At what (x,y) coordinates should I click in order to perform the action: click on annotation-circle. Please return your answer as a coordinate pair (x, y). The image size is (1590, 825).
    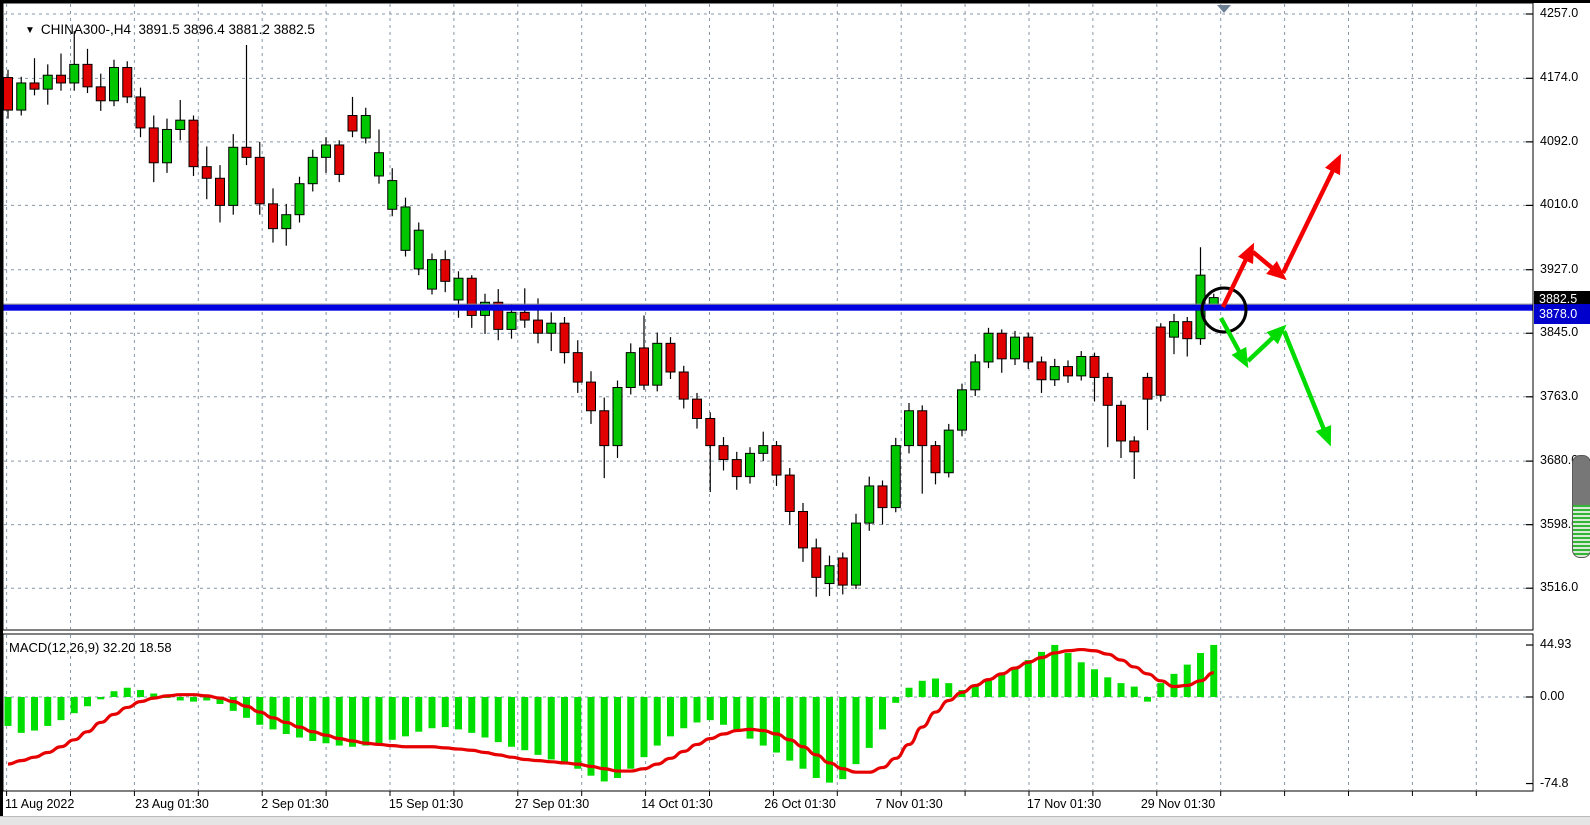
    Looking at the image, I should click on (1224, 310).